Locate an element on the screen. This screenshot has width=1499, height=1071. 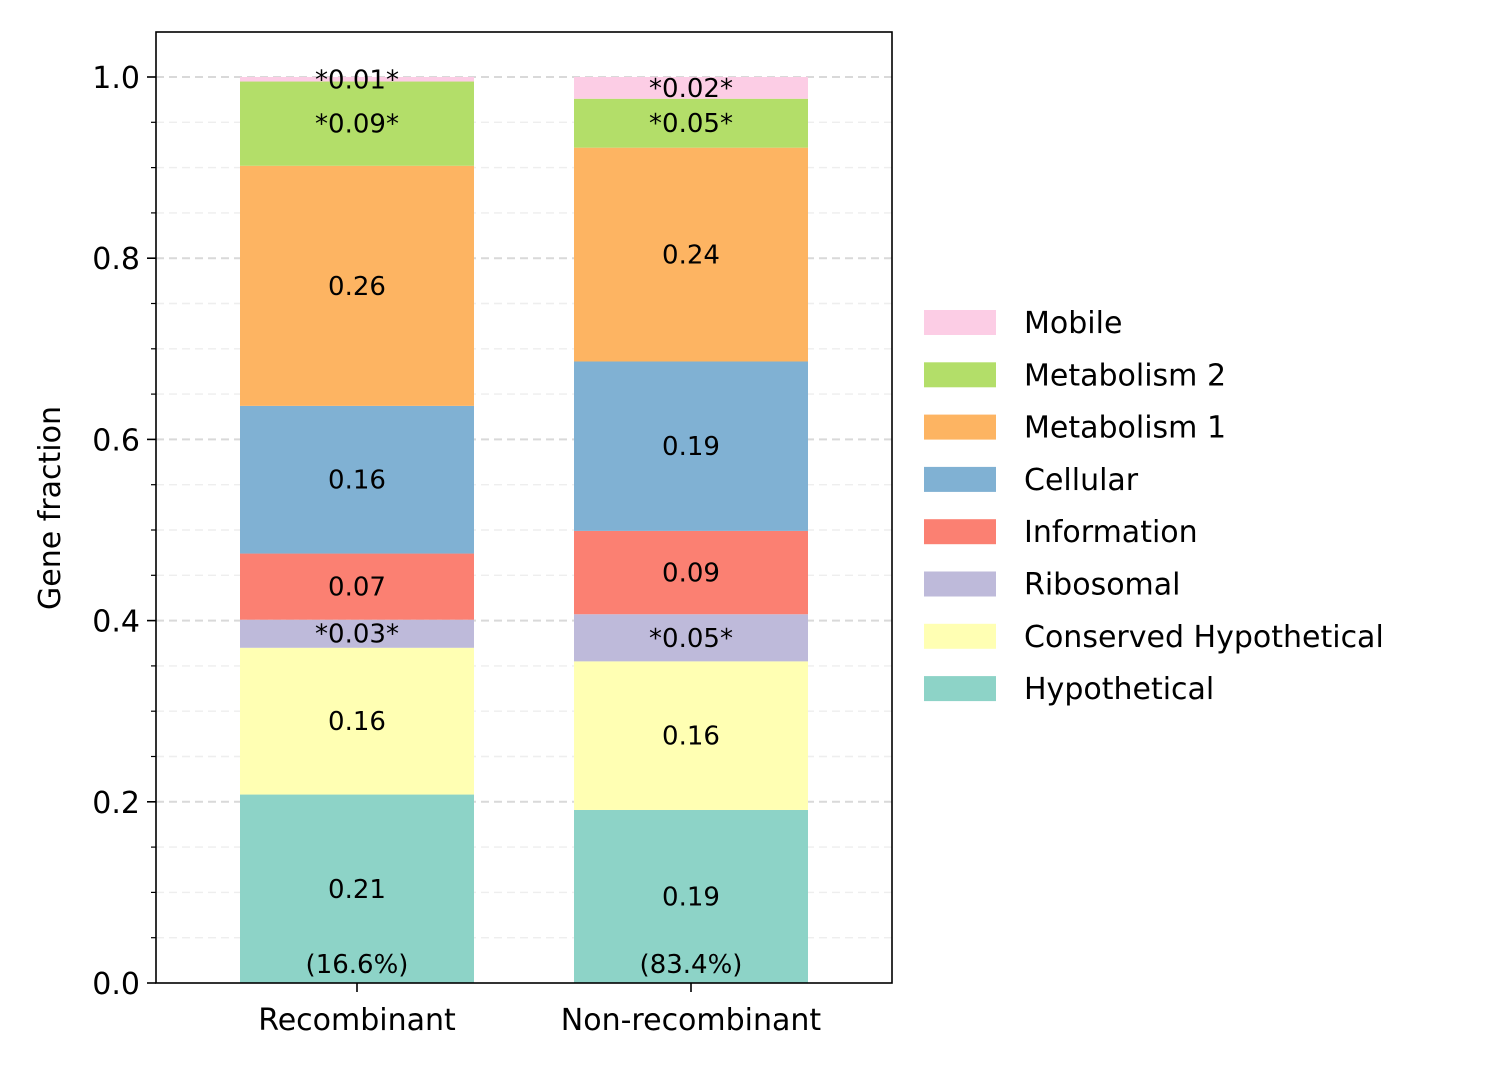
legend-label: Hypothetical is located at coordinates (1119, 689).